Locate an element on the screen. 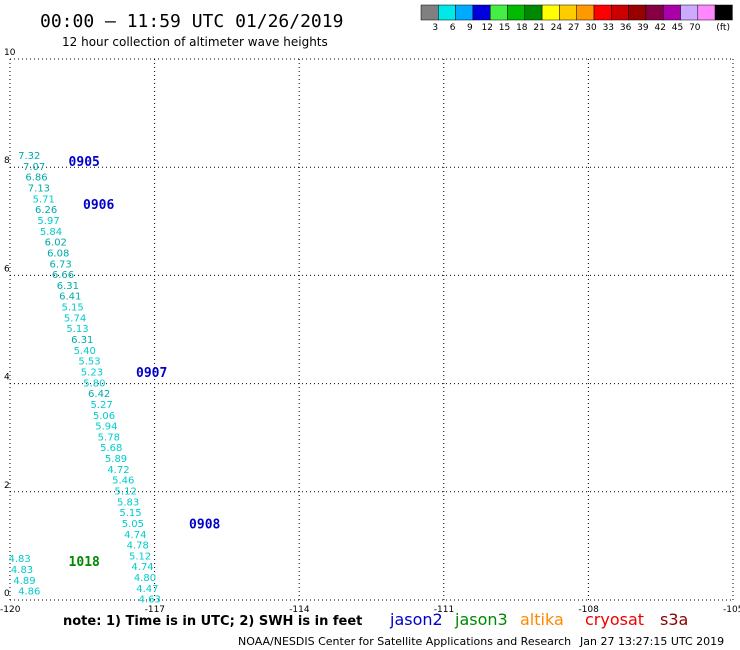  y-tick-label: 8 is located at coordinates (7, 161).